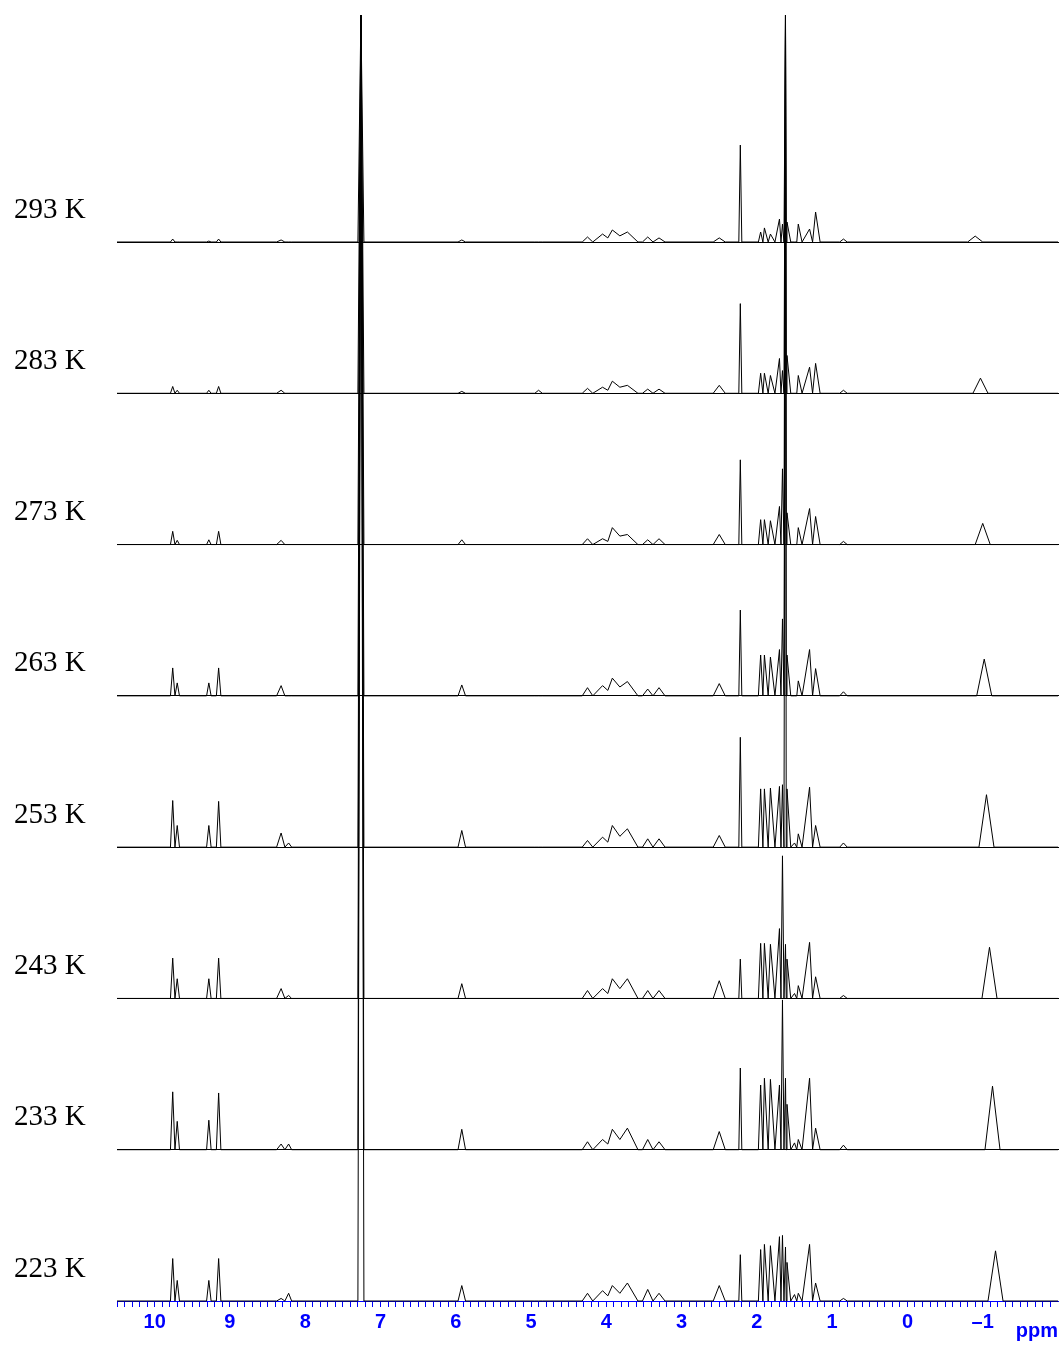  I want to click on series-label: 223 K, so click(50, 1266).